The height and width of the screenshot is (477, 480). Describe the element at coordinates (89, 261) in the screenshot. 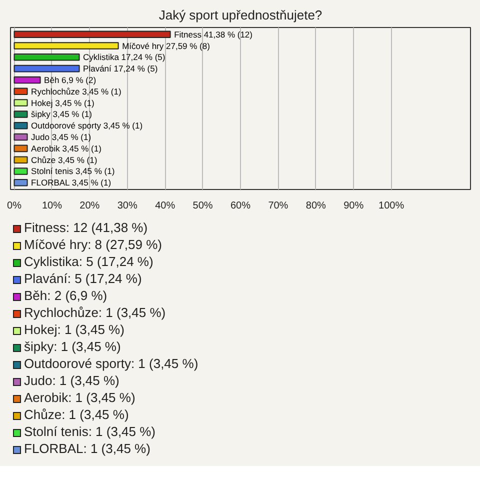

I see `text: Cyklistika: 5 (17,24 %)` at that location.